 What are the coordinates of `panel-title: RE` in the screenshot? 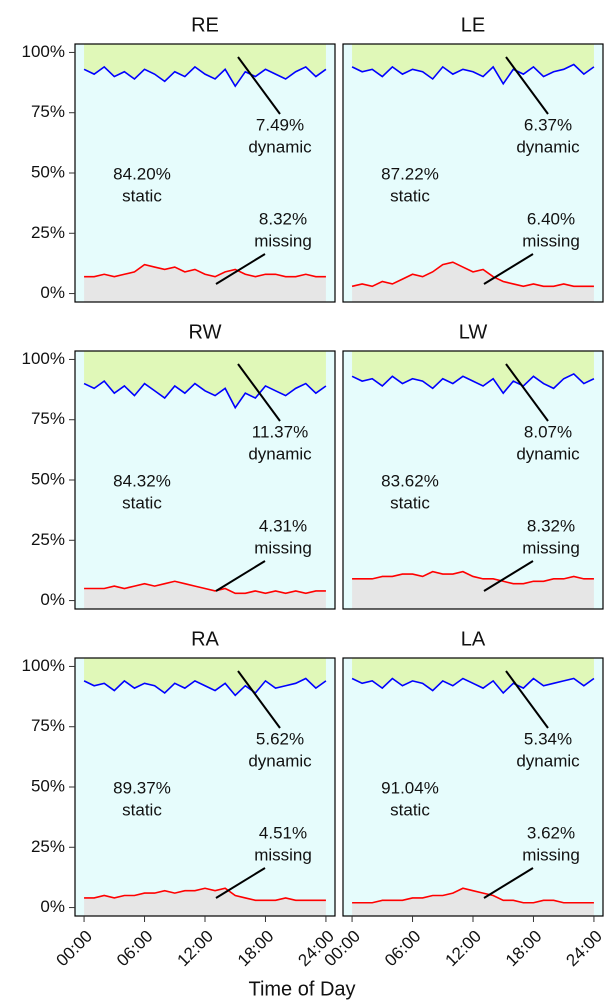 It's located at (205, 25).